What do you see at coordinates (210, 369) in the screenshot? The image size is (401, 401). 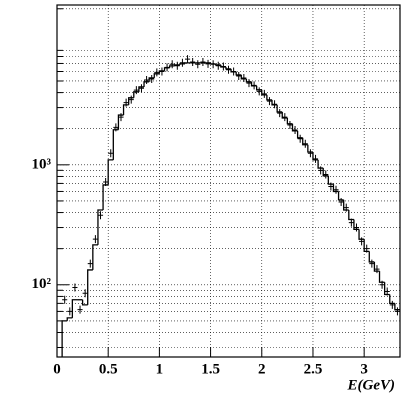 I see `x-tick-label: 1.5` at bounding box center [210, 369].